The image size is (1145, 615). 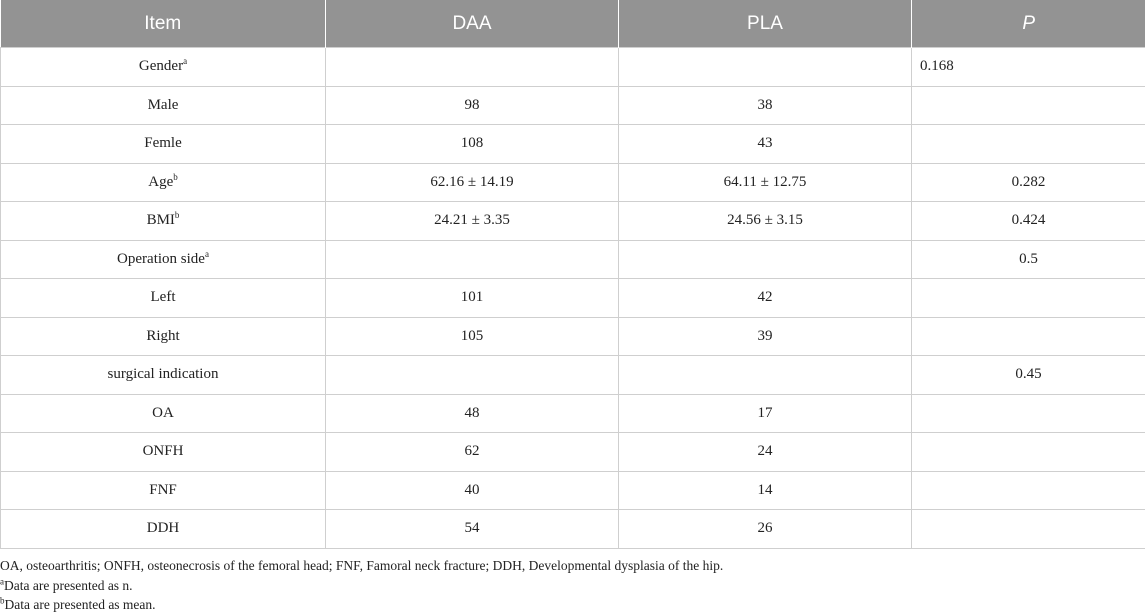 I want to click on cell-item: Male, so click(x=163, y=105).